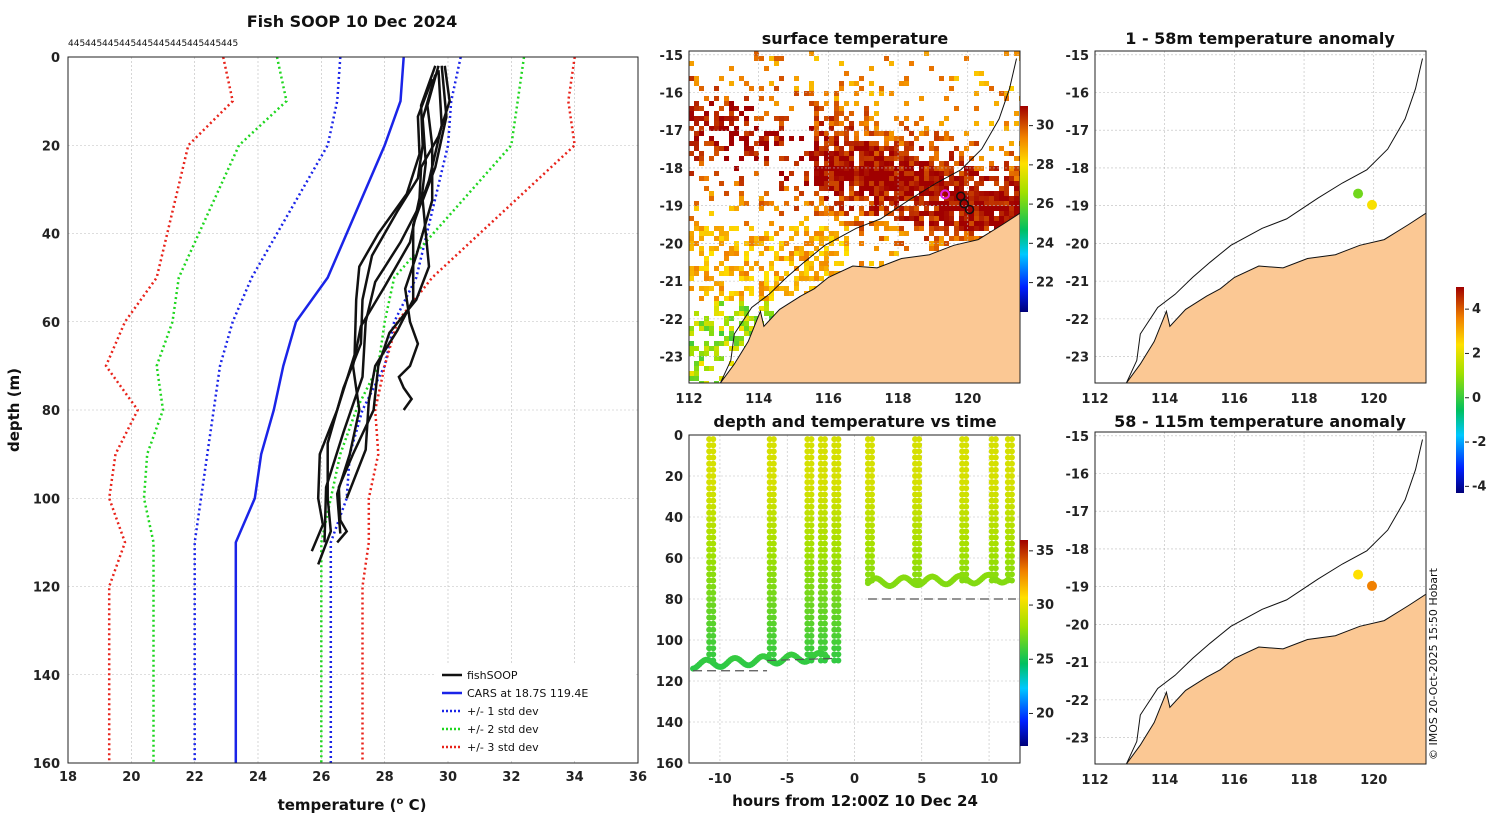  I want to click on map-lat-tick: -19, so click(672, 207).